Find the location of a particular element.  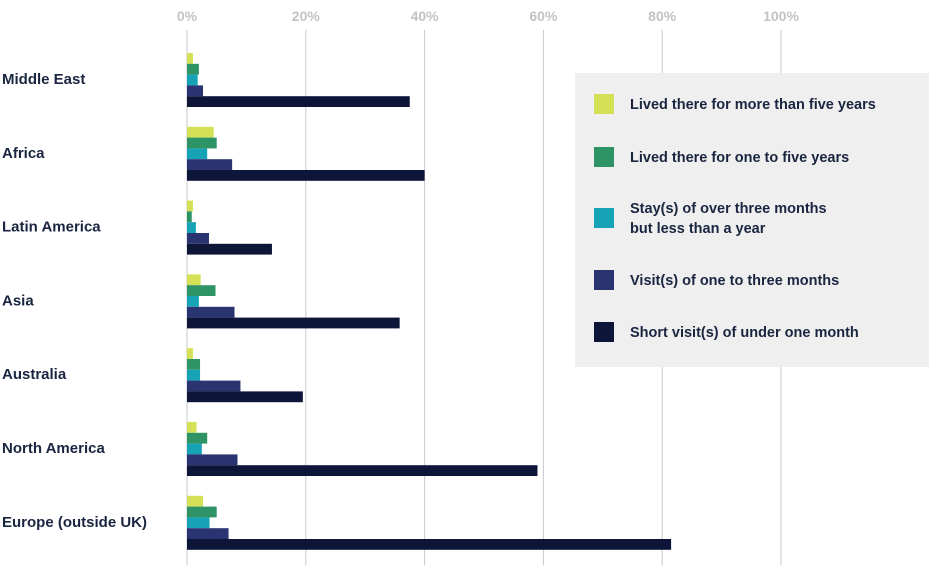

category-label: Latin America is located at coordinates (51, 227).